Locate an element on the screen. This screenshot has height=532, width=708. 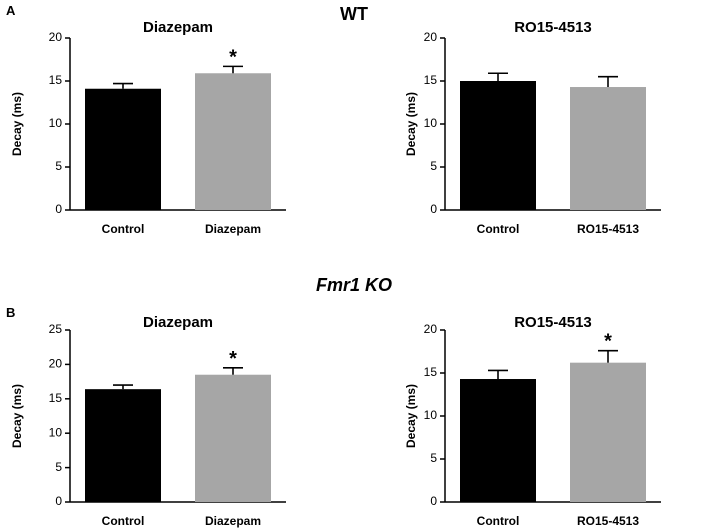
y-tick-label: 25 is located at coordinates (56, 329).